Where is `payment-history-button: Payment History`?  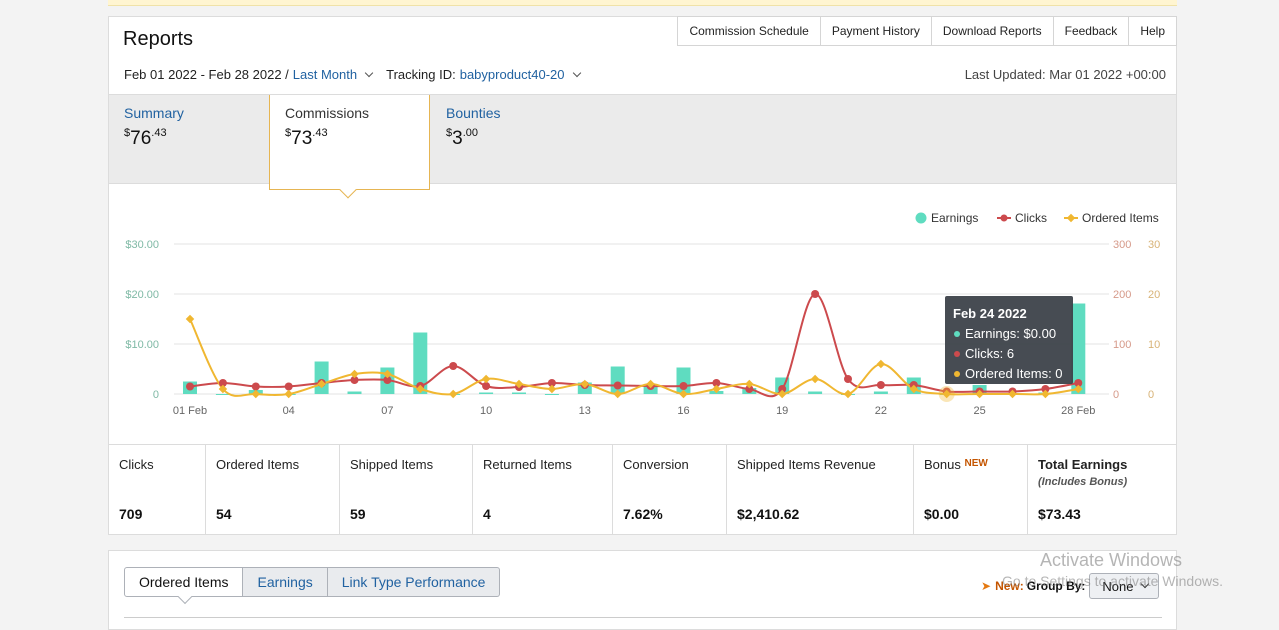 payment-history-button: Payment History is located at coordinates (876, 31).